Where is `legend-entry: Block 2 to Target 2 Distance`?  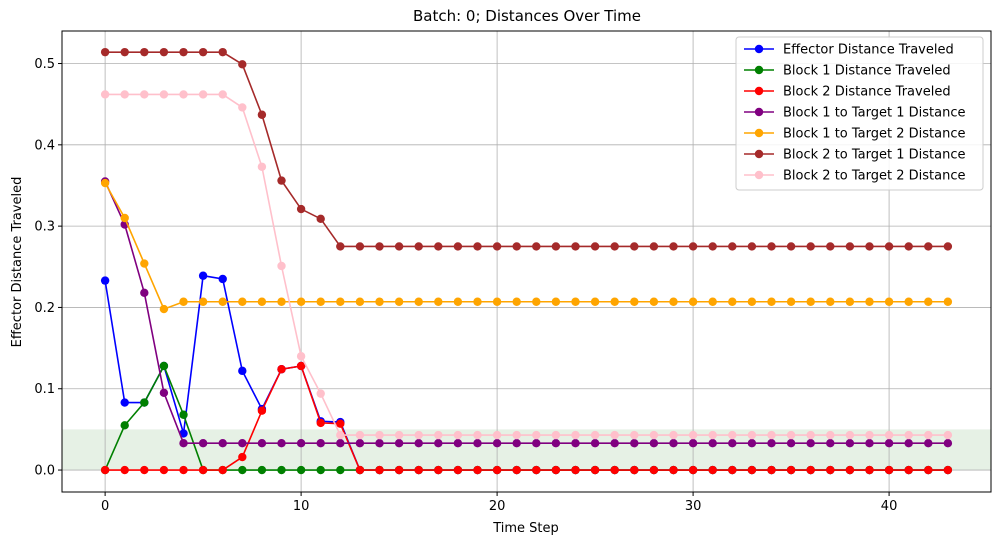
legend-entry: Block 2 to Target 2 Distance is located at coordinates (854, 176).